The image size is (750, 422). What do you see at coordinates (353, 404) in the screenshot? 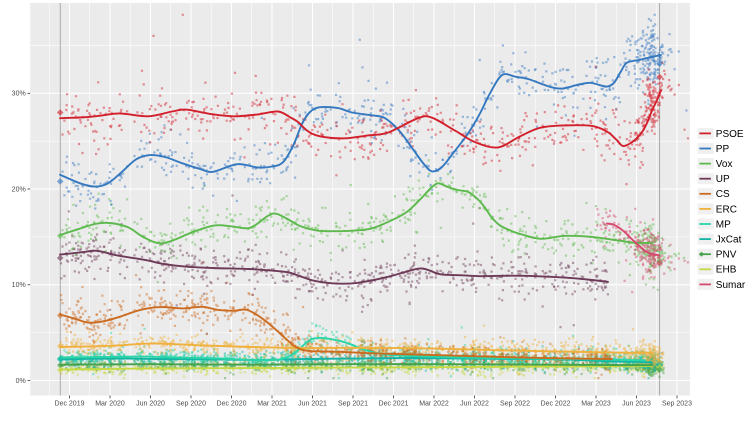
I see `svg-text: Sep 2021` at bounding box center [353, 404].